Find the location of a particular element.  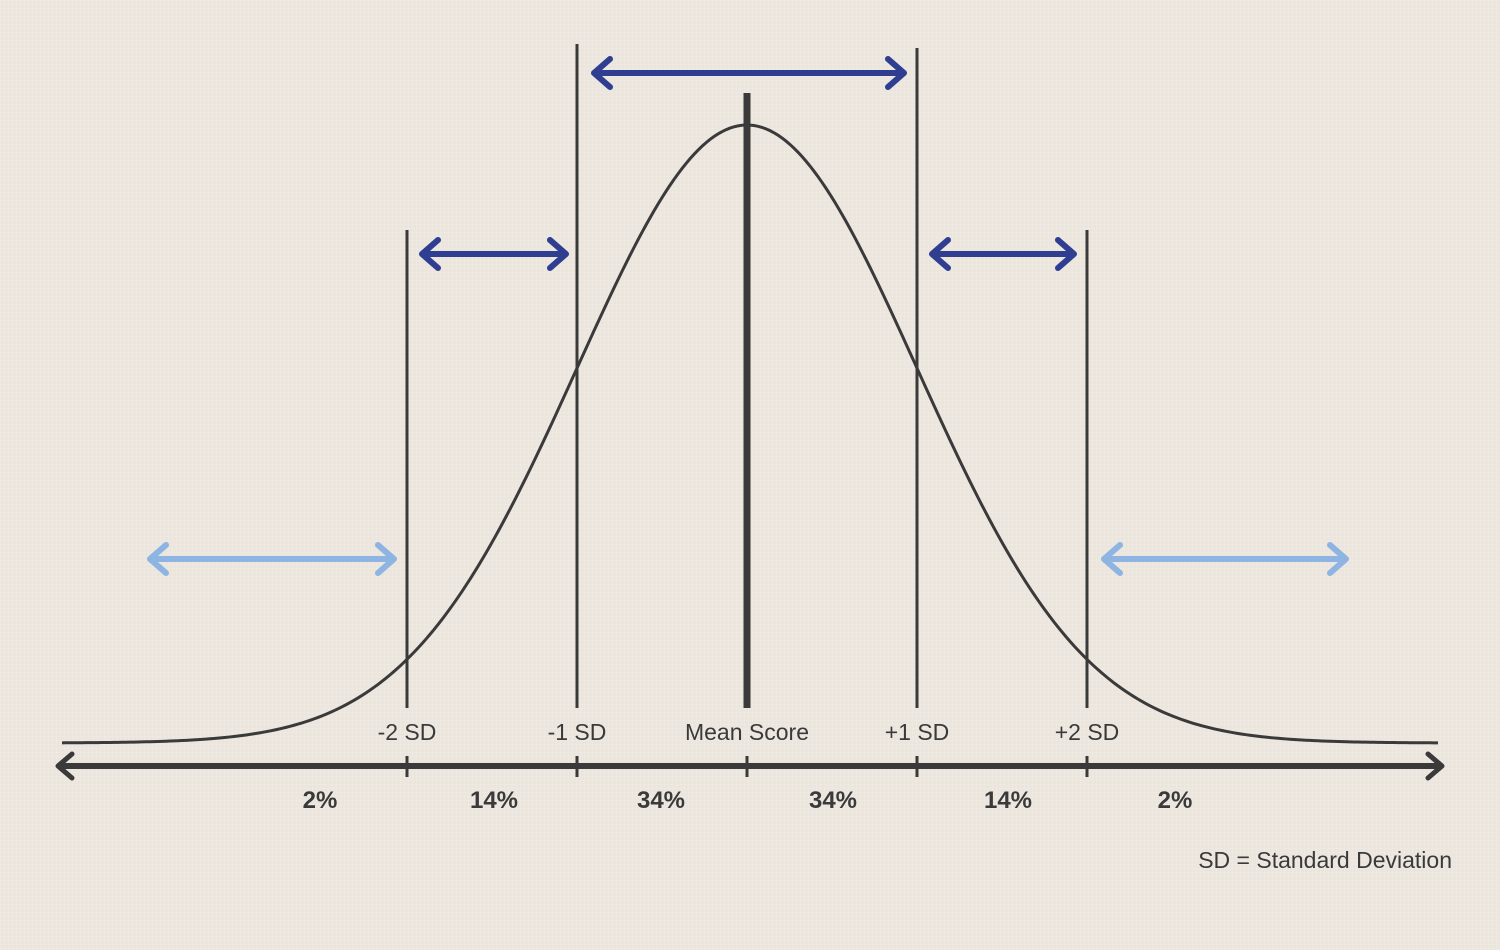

minus-one-sd-percent: 34% is located at coordinates (661, 800).